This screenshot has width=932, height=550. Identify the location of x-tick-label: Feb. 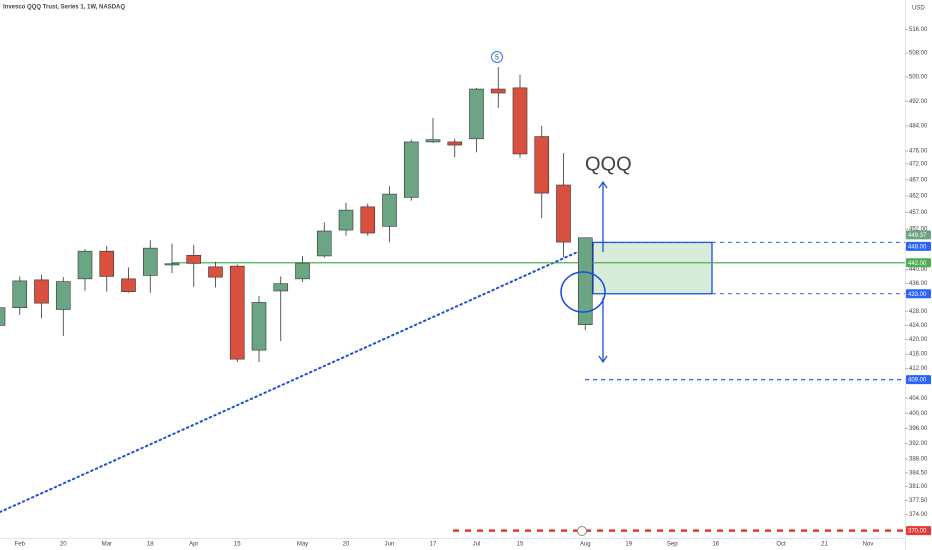
(20, 545).